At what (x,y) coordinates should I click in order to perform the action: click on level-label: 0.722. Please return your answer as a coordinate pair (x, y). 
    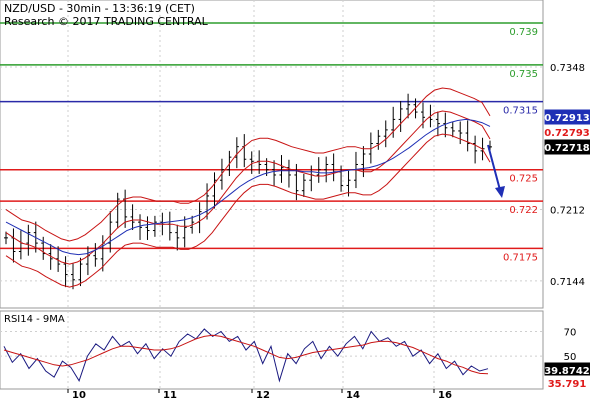
    Looking at the image, I should click on (523, 210).